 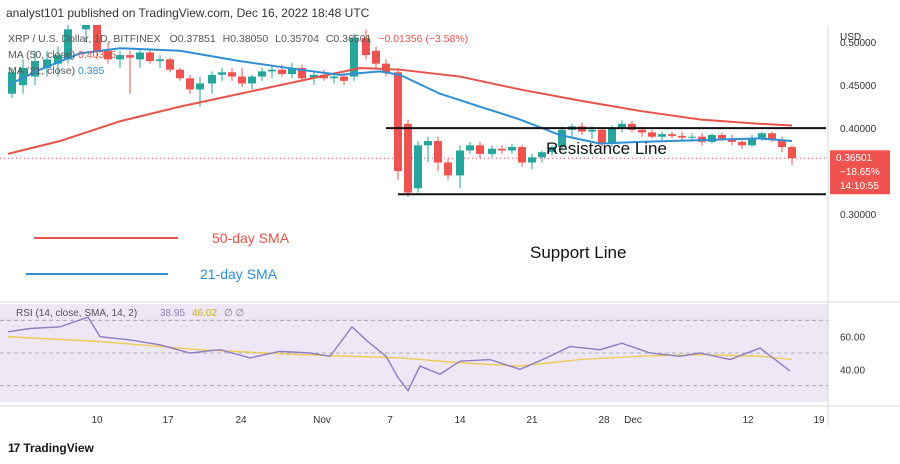 I want to click on ma21-legend: MA (21, close) 0.385, so click(x=56, y=71).